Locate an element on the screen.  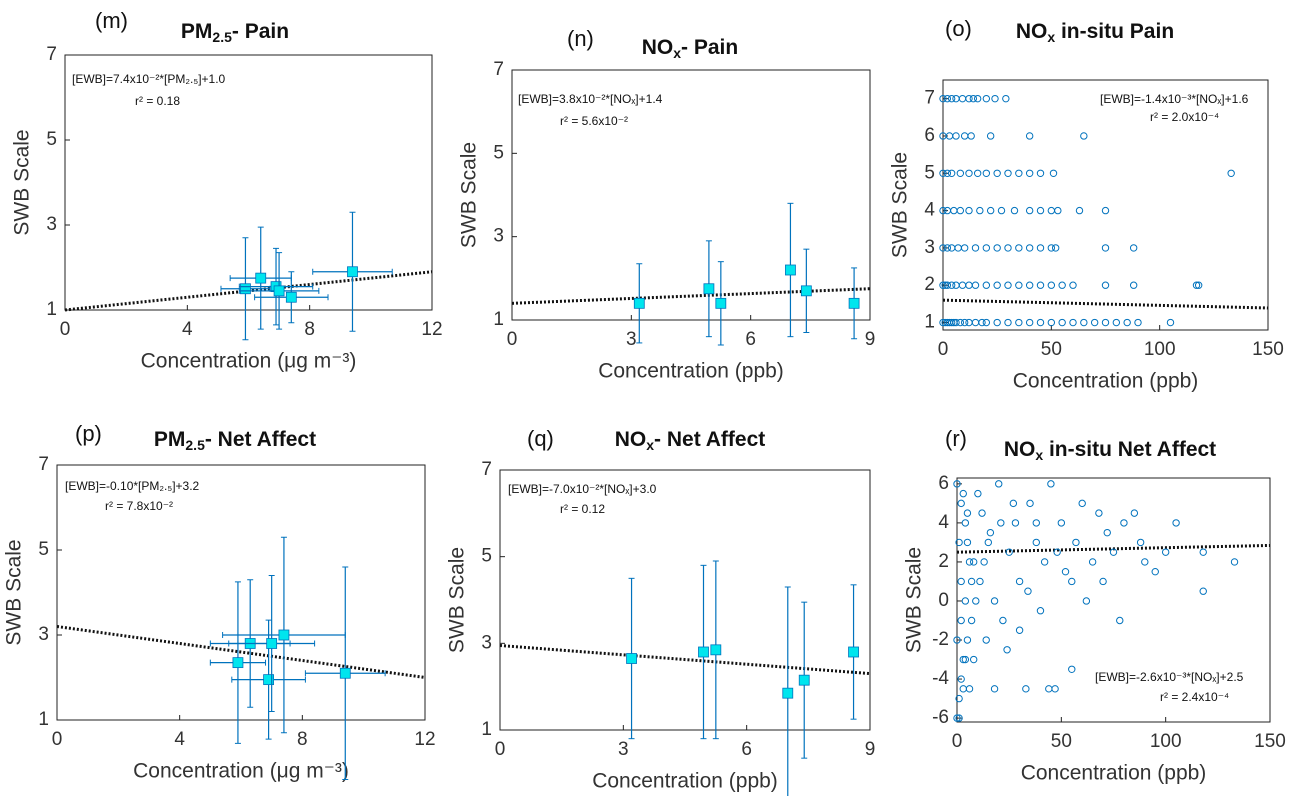
title-rest: in-situ Net Affect is located at coordinates (1129, 449).